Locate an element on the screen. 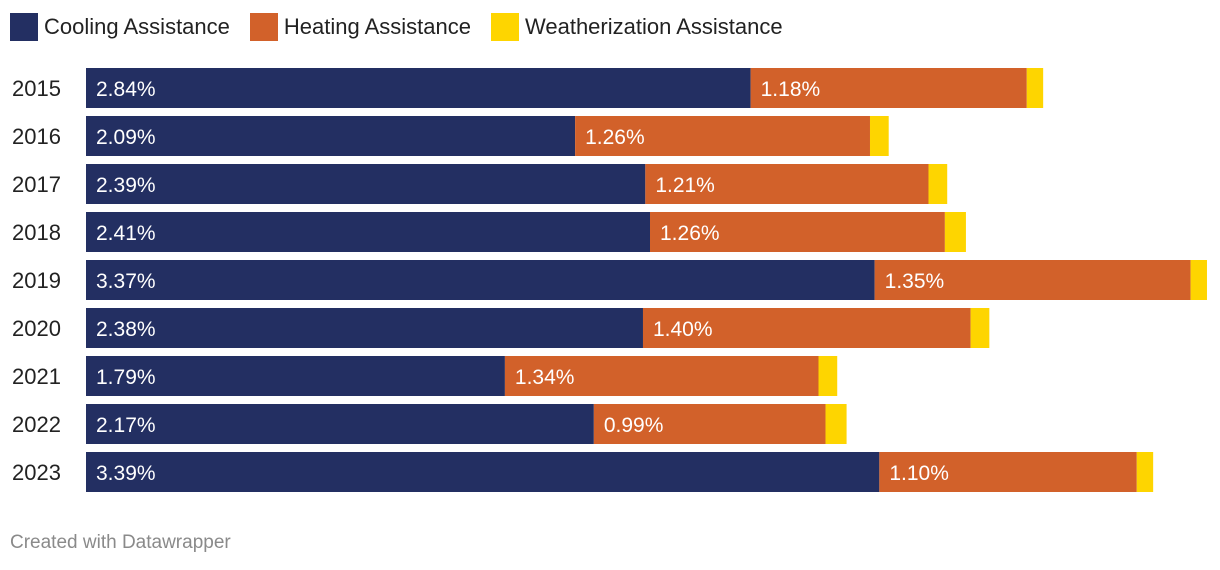 The width and height of the screenshot is (1220, 570). value-label-heating-2021: 1.34% is located at coordinates (545, 377).